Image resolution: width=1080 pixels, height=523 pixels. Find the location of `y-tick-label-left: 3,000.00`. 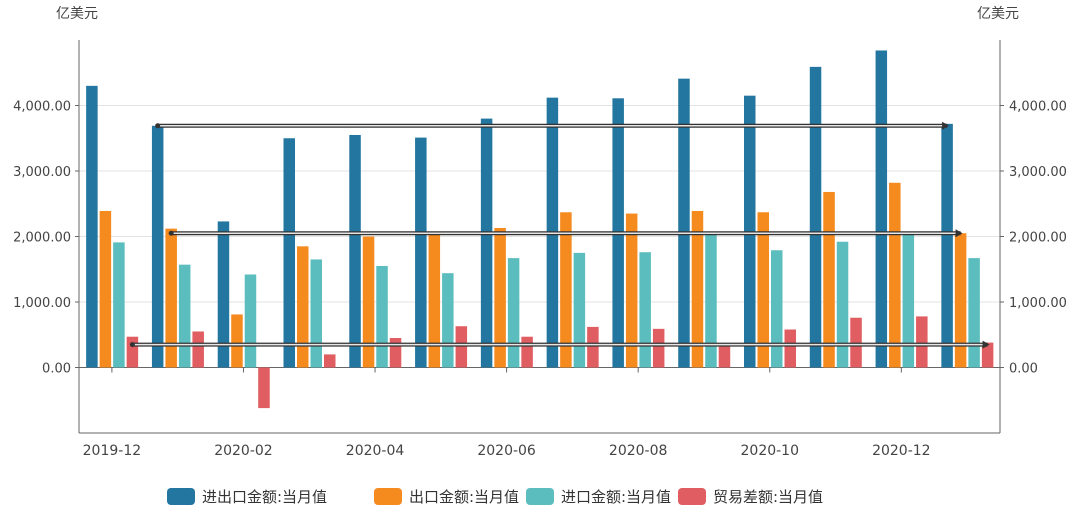

y-tick-label-left: 3,000.00 is located at coordinates (42, 172).